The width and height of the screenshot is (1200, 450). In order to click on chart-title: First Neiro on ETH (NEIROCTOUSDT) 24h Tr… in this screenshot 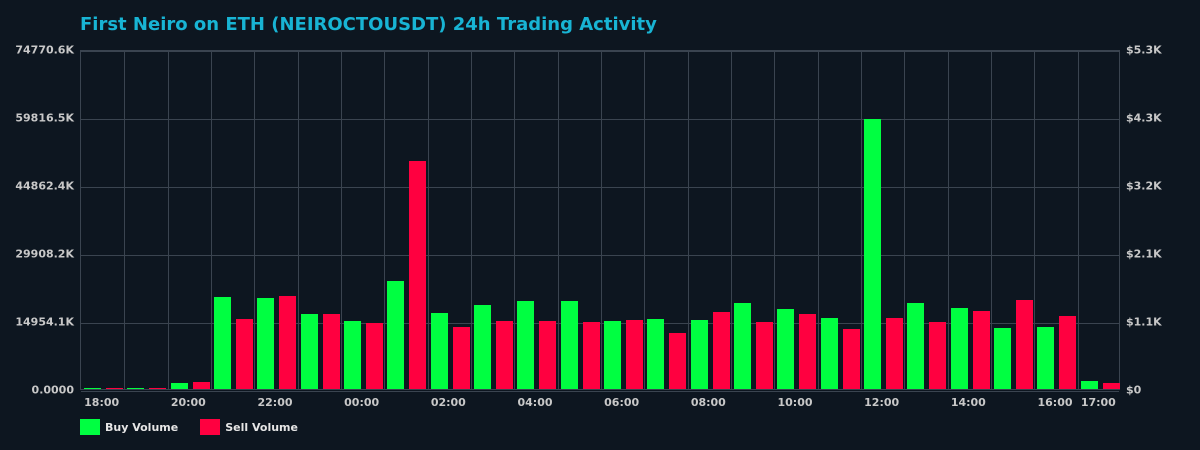, I will do `click(368, 24)`.